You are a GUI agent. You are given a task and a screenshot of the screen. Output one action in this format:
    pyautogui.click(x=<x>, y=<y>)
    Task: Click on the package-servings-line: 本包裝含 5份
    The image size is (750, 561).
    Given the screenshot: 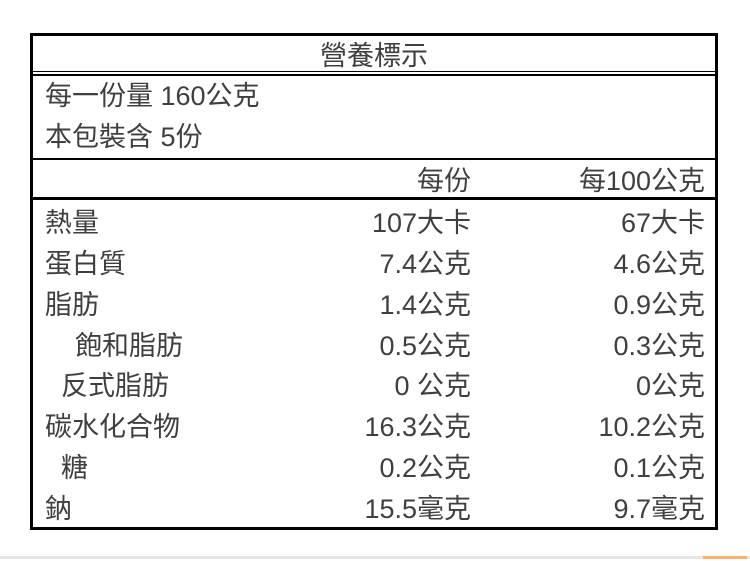 What is the action you would take?
    pyautogui.click(x=124, y=137)
    